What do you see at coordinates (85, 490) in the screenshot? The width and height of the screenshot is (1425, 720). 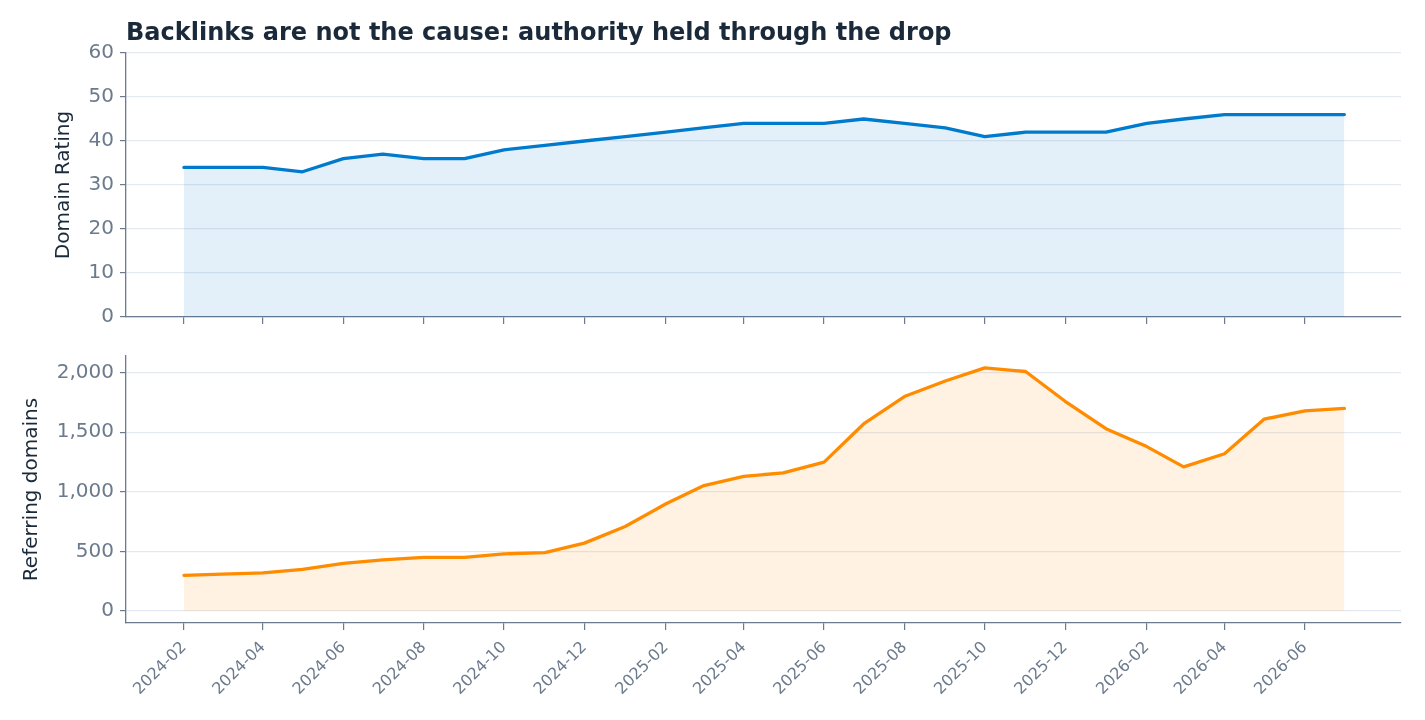 I see `y-tick-label: 1,000` at bounding box center [85, 490].